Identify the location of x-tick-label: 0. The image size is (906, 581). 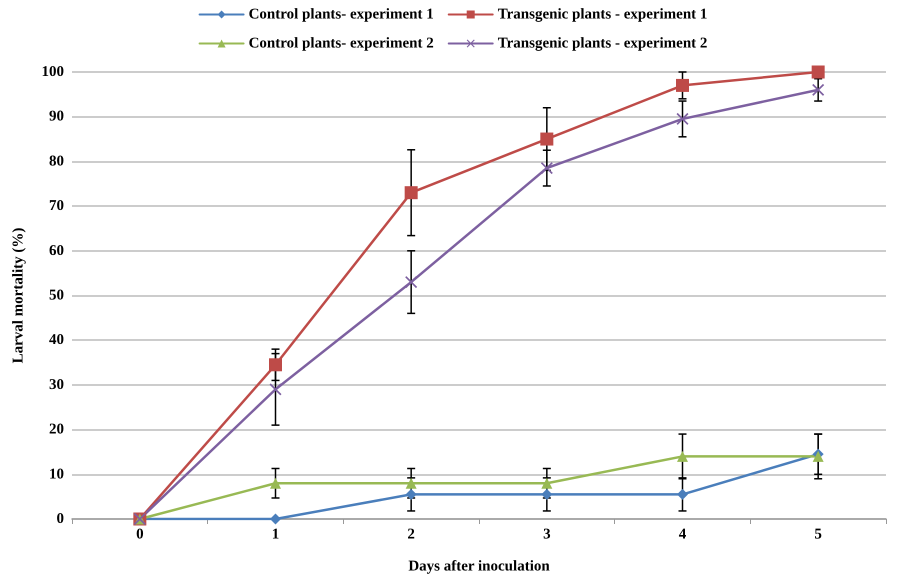
(140, 534).